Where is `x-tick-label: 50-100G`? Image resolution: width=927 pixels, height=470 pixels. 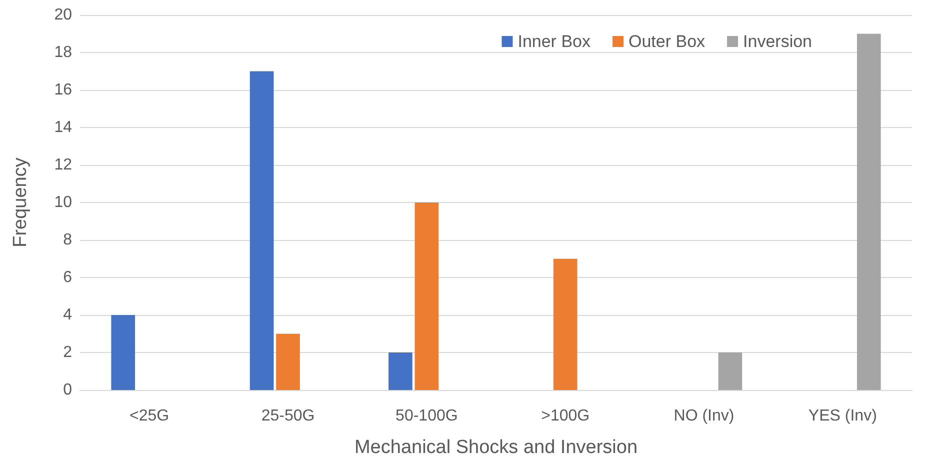 x-tick-label: 50-100G is located at coordinates (427, 416).